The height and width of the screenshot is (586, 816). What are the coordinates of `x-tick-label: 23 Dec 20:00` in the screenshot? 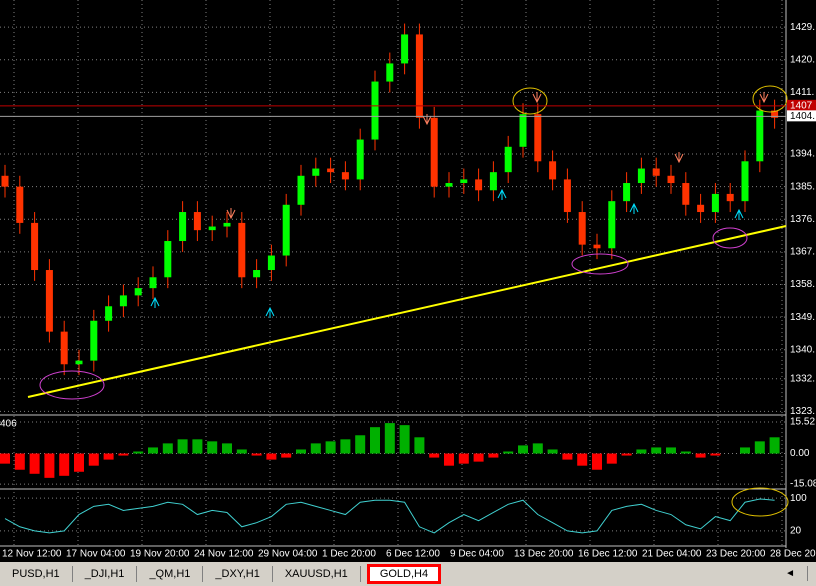 It's located at (736, 554).